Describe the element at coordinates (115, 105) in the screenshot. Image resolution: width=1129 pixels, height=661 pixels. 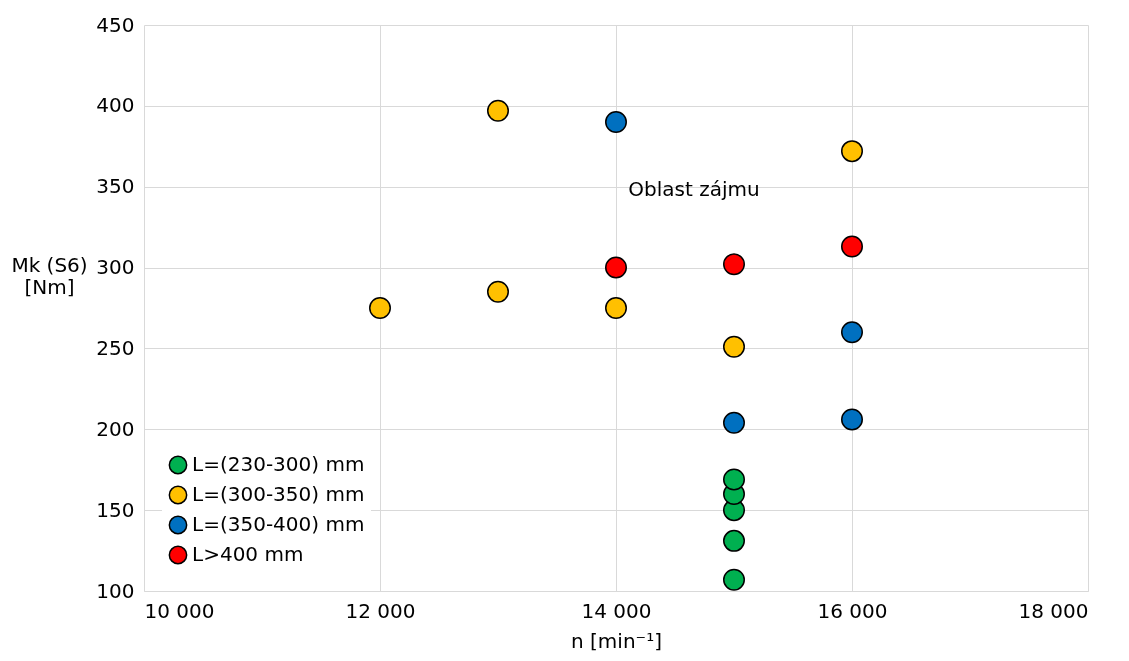
I see `y-tick-label: 400` at that location.